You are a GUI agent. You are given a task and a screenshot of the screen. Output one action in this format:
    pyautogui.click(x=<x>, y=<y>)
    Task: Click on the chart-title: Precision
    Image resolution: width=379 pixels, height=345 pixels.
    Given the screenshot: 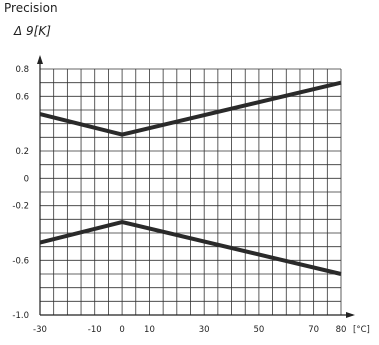 What is the action you would take?
    pyautogui.click(x=31, y=8)
    